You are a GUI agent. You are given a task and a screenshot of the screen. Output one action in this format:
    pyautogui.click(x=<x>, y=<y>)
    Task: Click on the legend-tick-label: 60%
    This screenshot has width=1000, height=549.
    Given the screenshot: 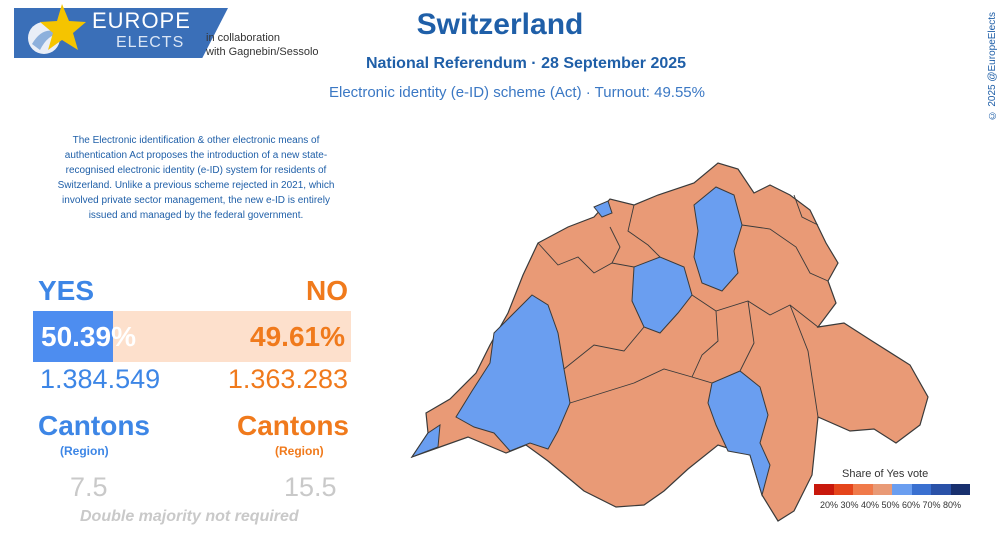 What is the action you would take?
    pyautogui.click(x=911, y=505)
    